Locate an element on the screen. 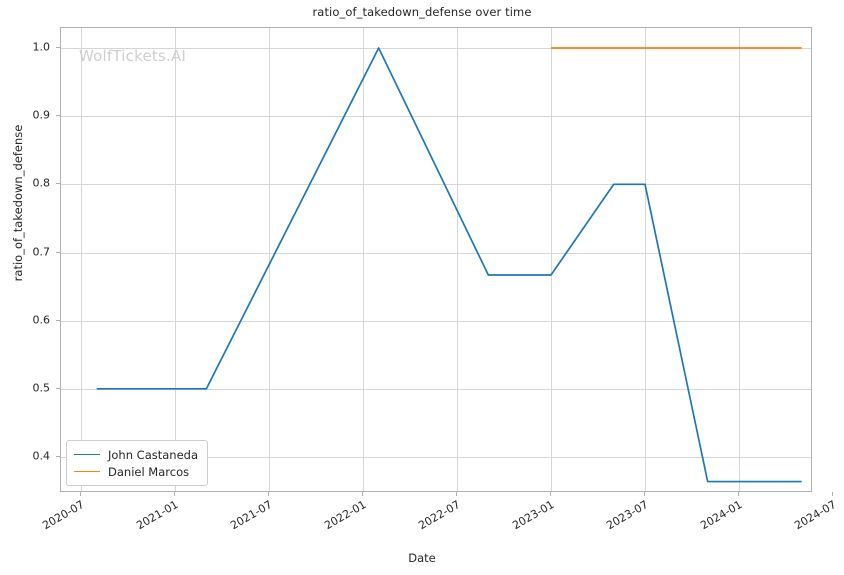  y-tick-label: 0.7 is located at coordinates (41, 251).